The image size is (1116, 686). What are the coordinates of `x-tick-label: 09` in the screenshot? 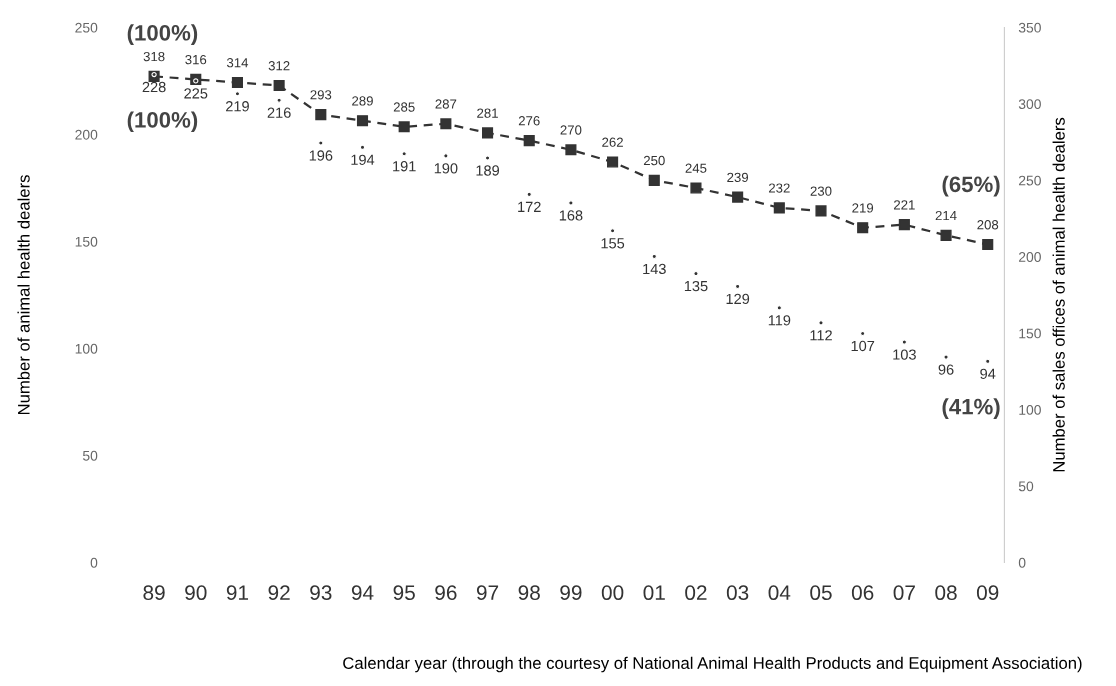 It's located at (987, 593).